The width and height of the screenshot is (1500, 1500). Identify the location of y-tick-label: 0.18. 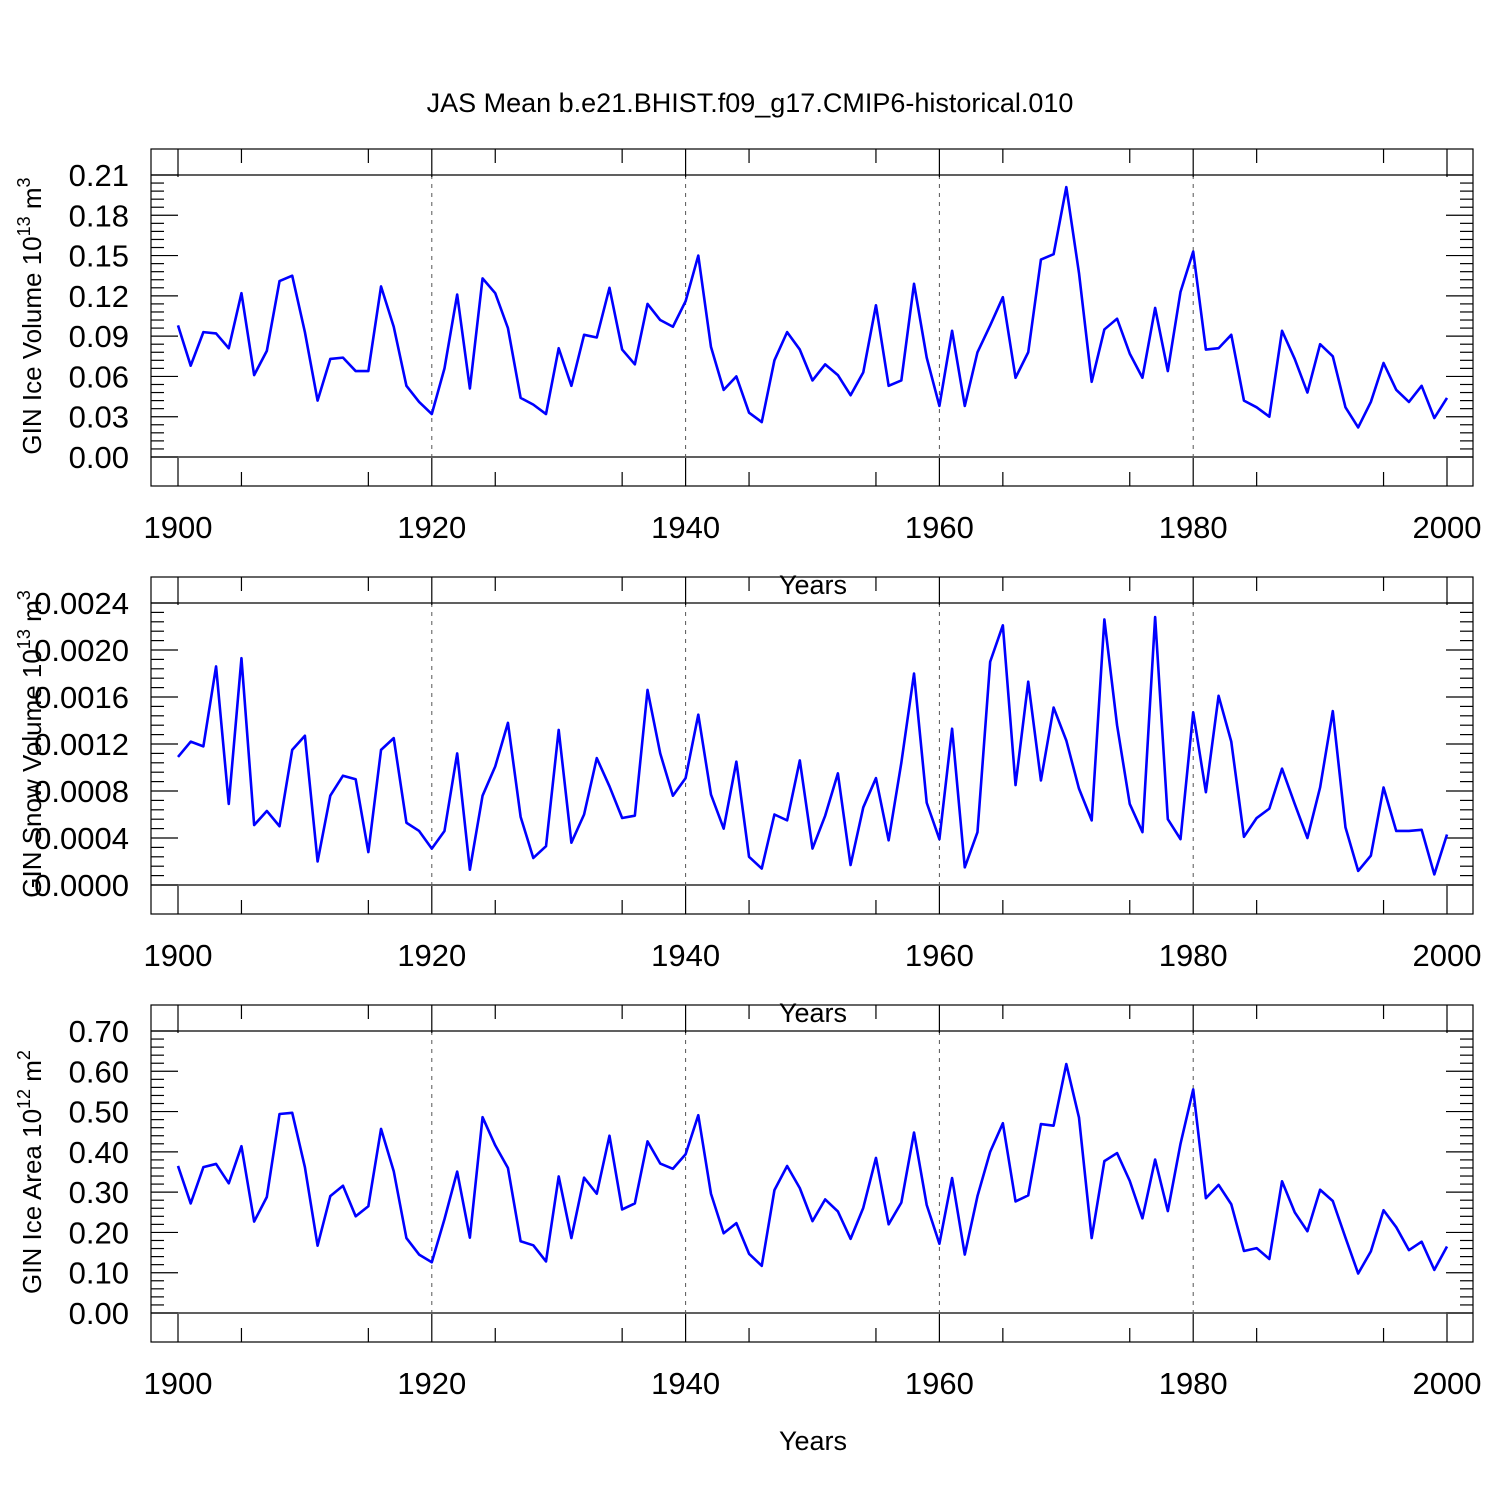
(99, 215).